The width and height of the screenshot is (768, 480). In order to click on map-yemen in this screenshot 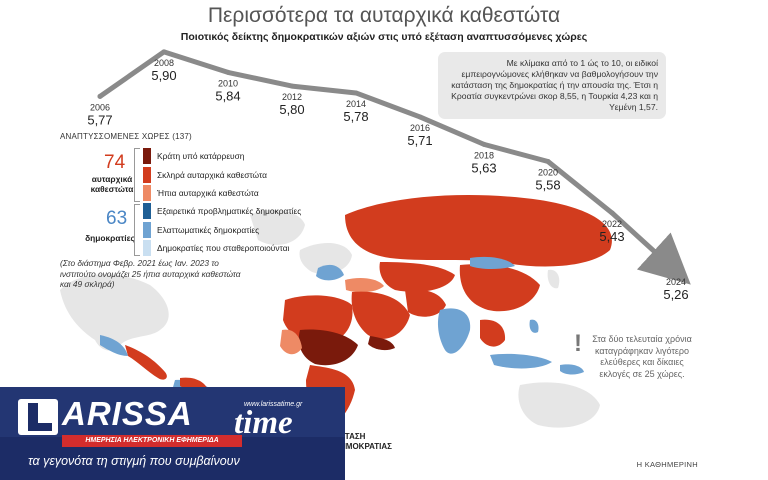, I will do `click(381, 343)`.